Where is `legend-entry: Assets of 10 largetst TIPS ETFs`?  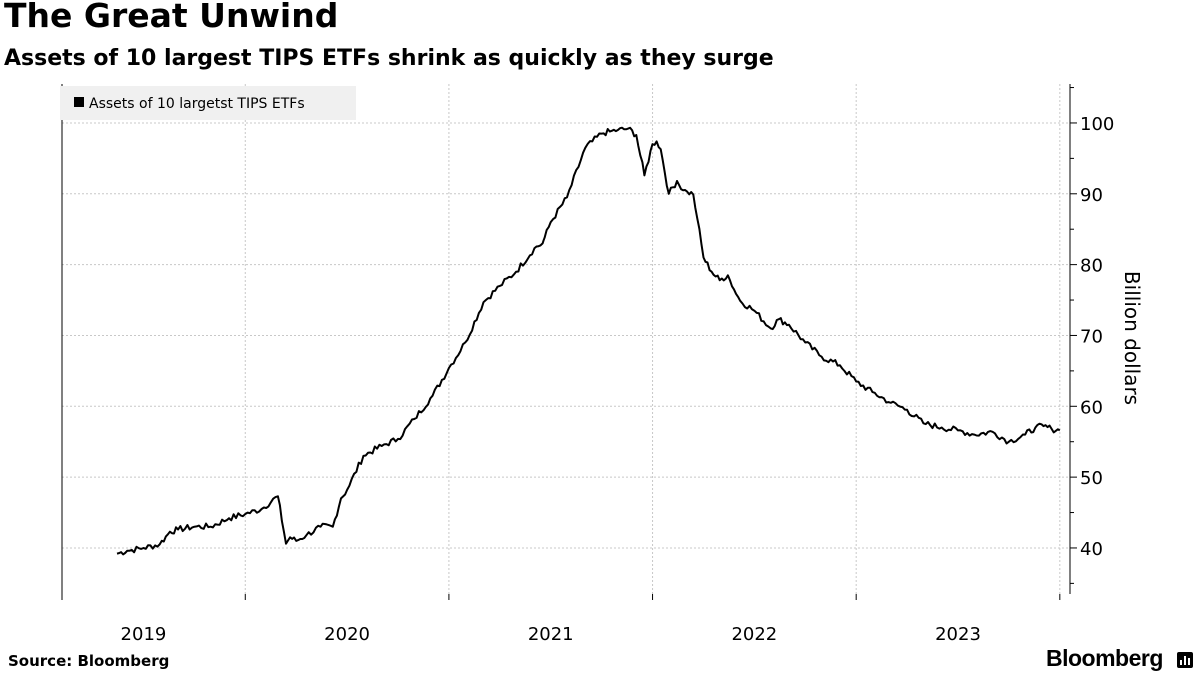
legend-entry: Assets of 10 largetst TIPS ETFs is located at coordinates (197, 104).